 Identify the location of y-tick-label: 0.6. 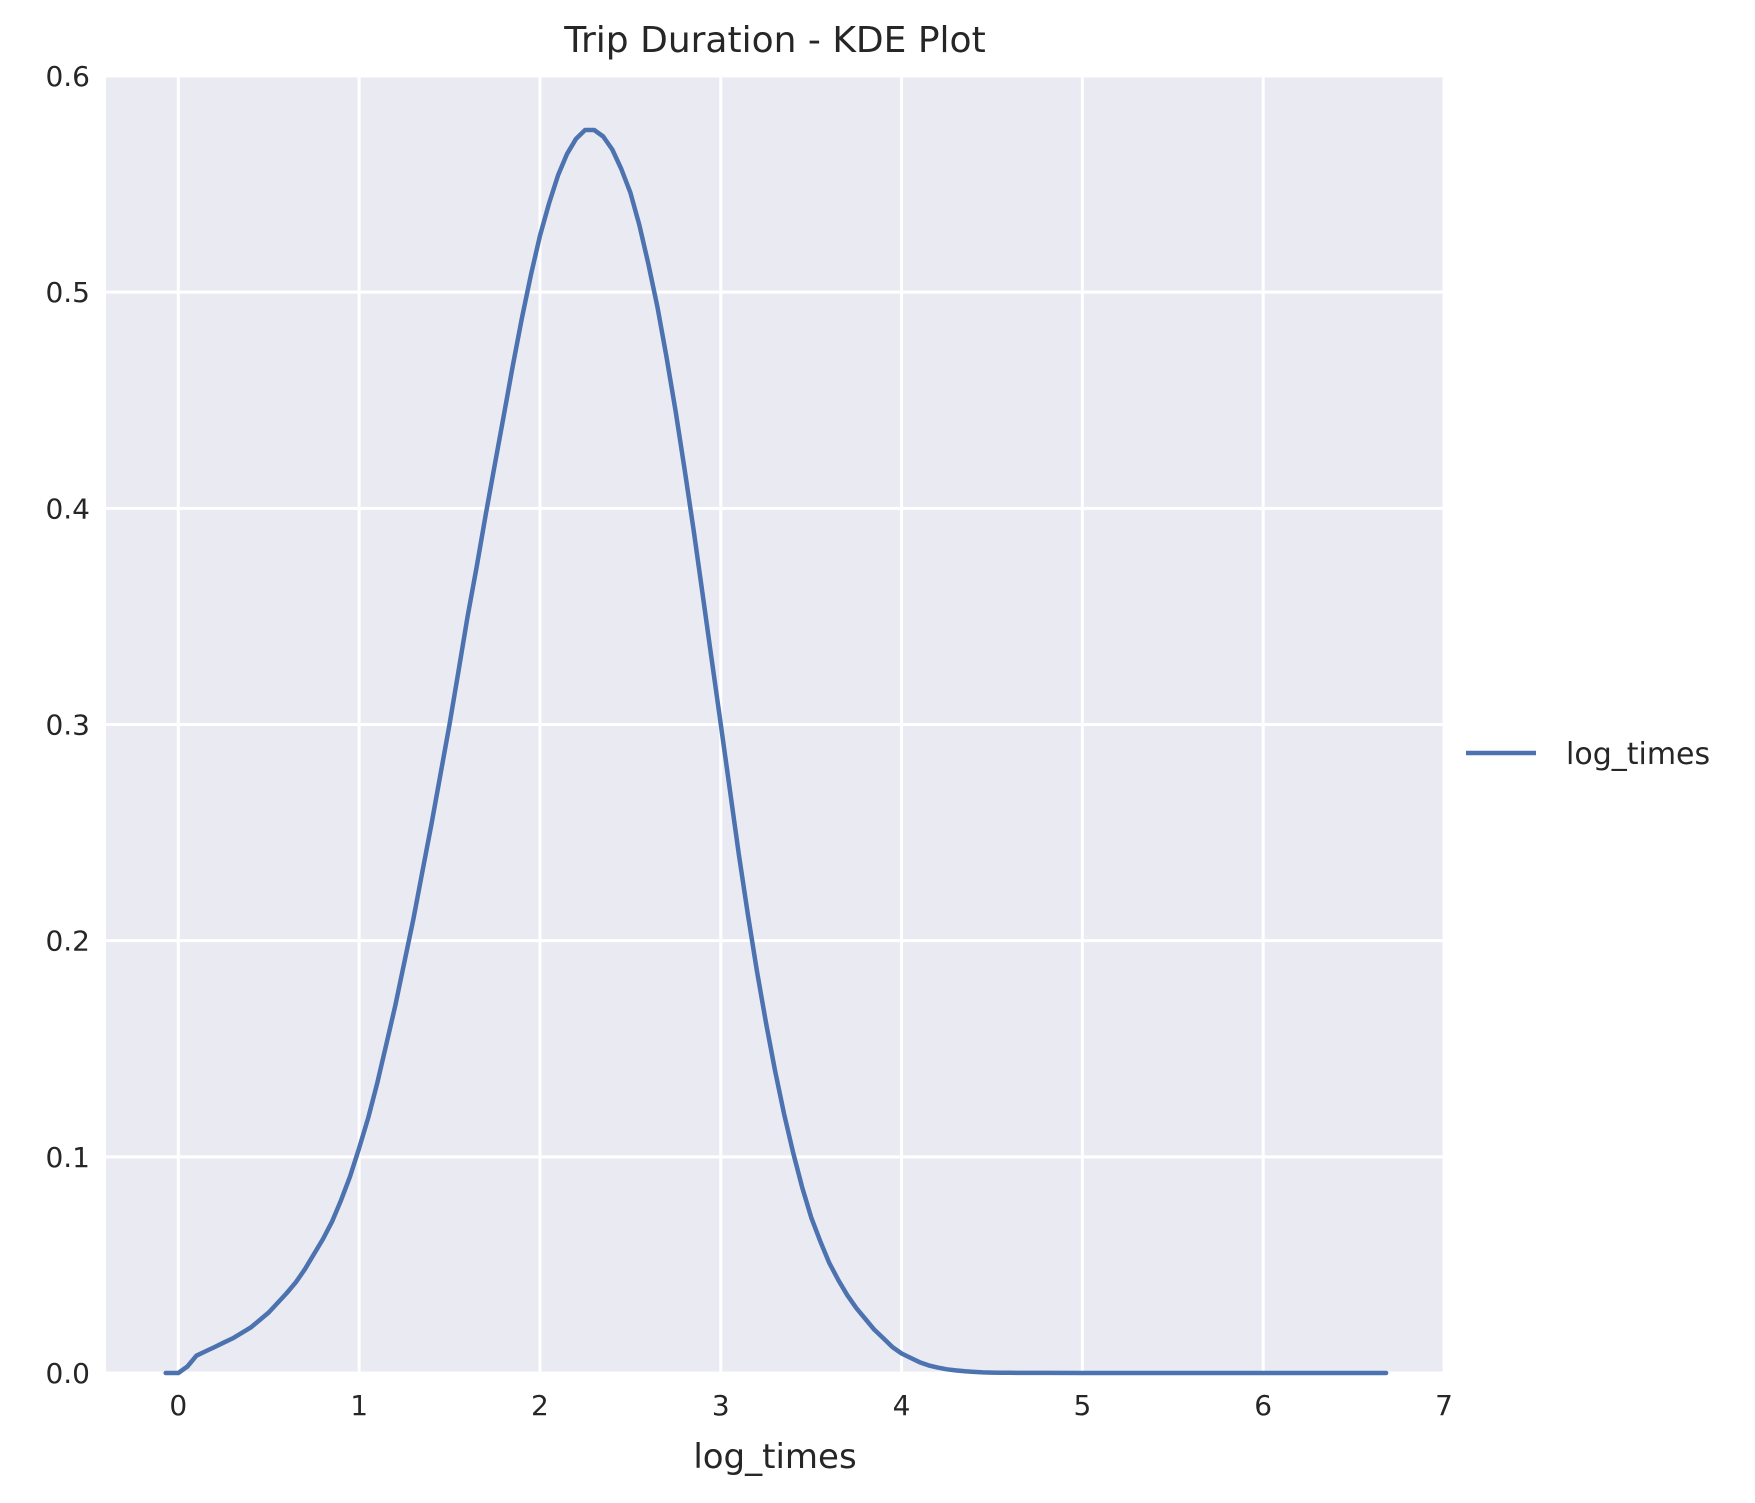
(67, 76).